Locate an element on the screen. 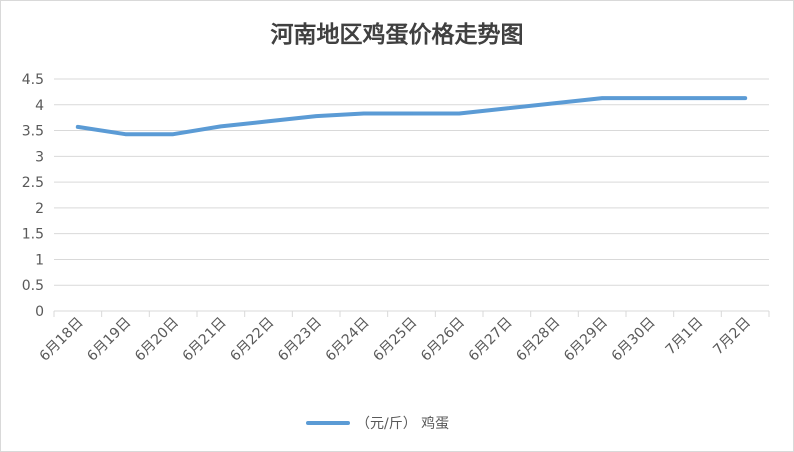 The width and height of the screenshot is (794, 452). y-tick-label: 3 is located at coordinates (39, 157).